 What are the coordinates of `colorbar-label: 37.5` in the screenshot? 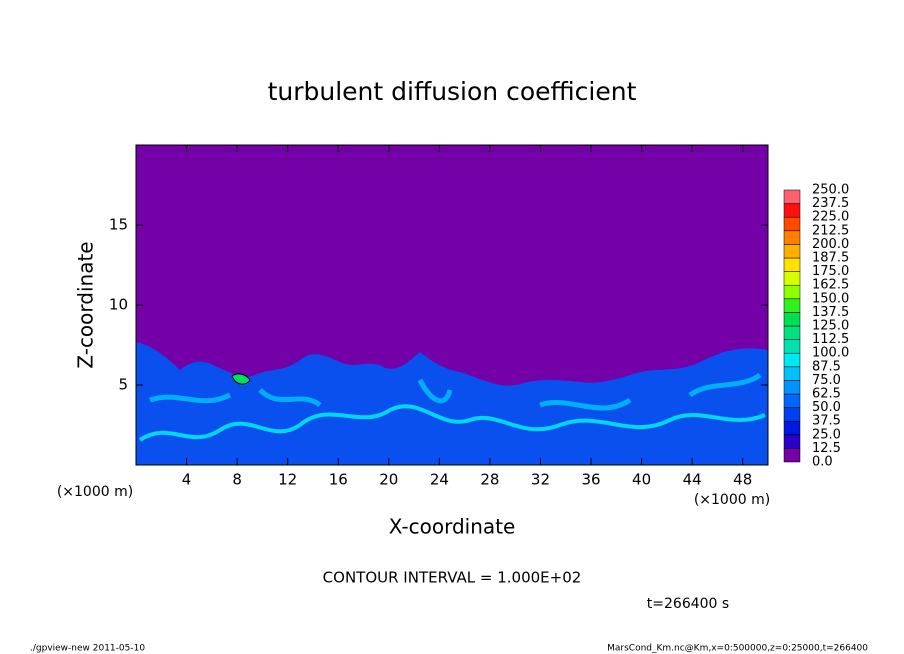 It's located at (826, 421).